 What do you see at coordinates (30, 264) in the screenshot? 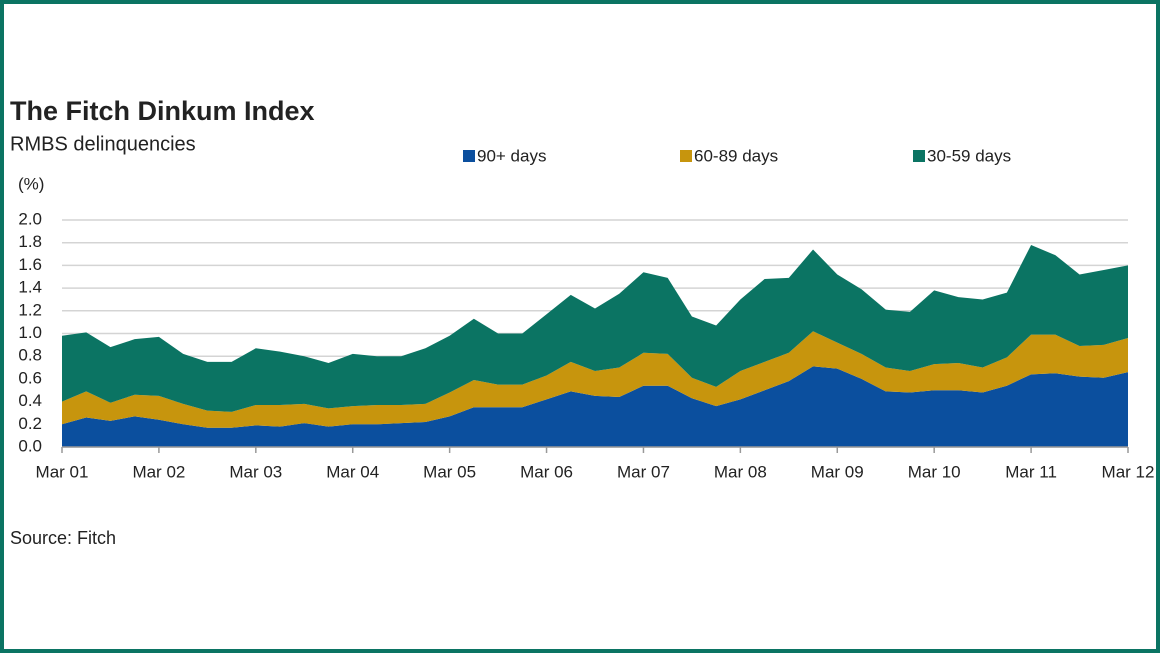
I see `y-tick-label: 1.6` at bounding box center [30, 264].